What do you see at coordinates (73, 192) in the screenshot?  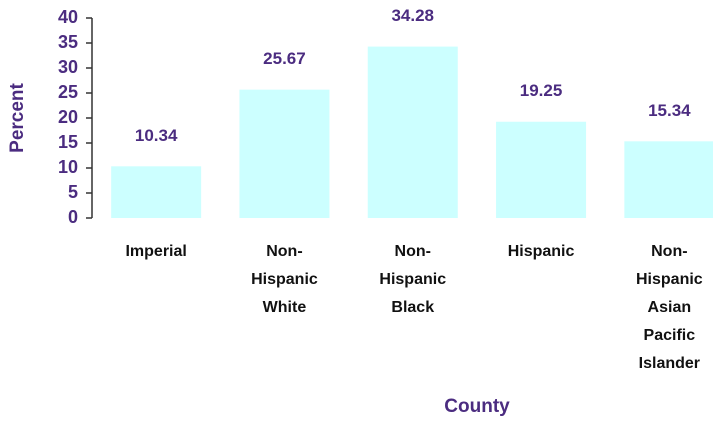 I see `y-tick-label: 5` at bounding box center [73, 192].